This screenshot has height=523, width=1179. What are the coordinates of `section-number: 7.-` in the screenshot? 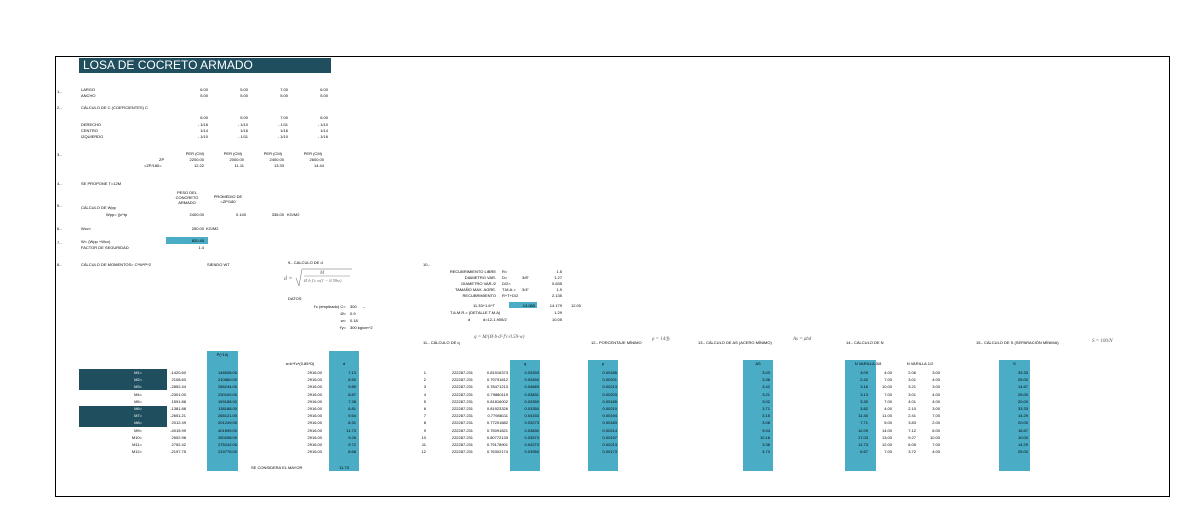 It's located at (59, 242).